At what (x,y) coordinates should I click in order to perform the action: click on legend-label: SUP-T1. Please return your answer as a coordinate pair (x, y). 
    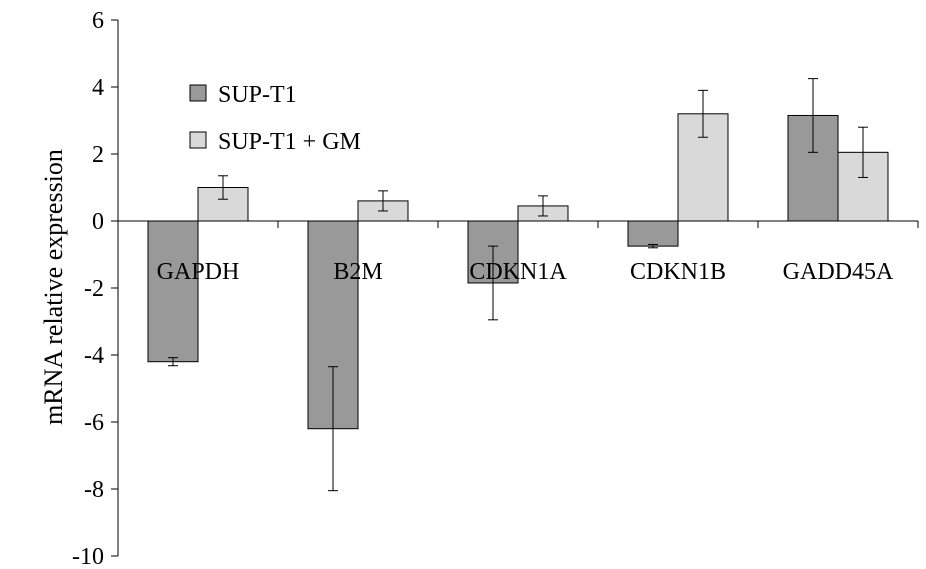
    Looking at the image, I should click on (257, 95).